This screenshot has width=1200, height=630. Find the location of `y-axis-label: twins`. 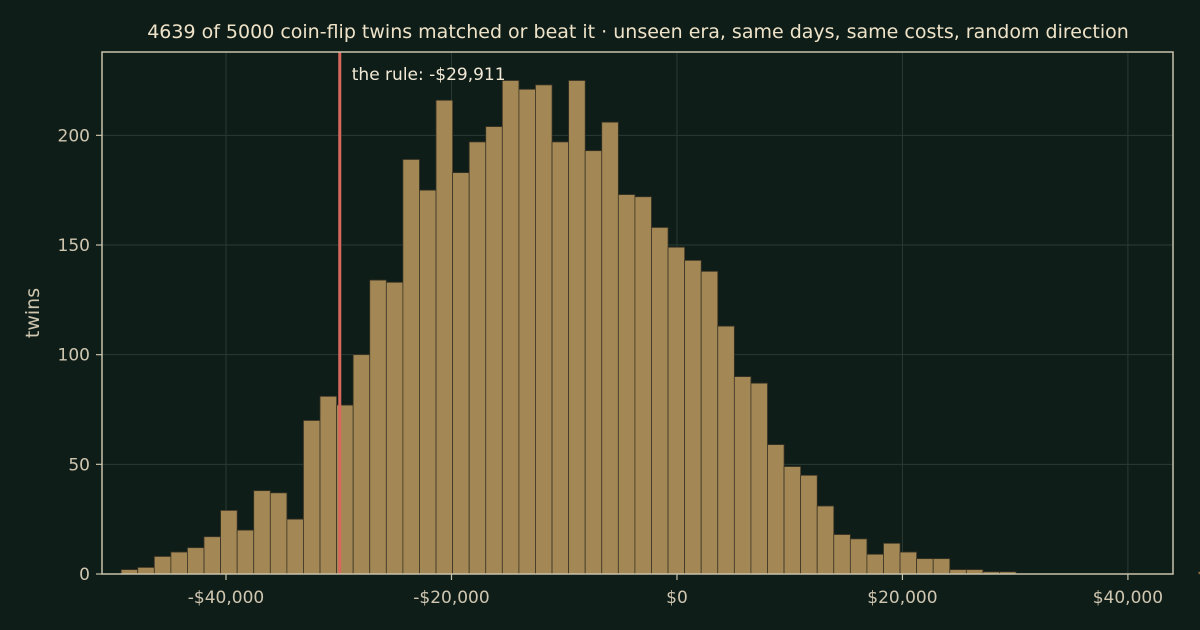

y-axis-label: twins is located at coordinates (33, 313).